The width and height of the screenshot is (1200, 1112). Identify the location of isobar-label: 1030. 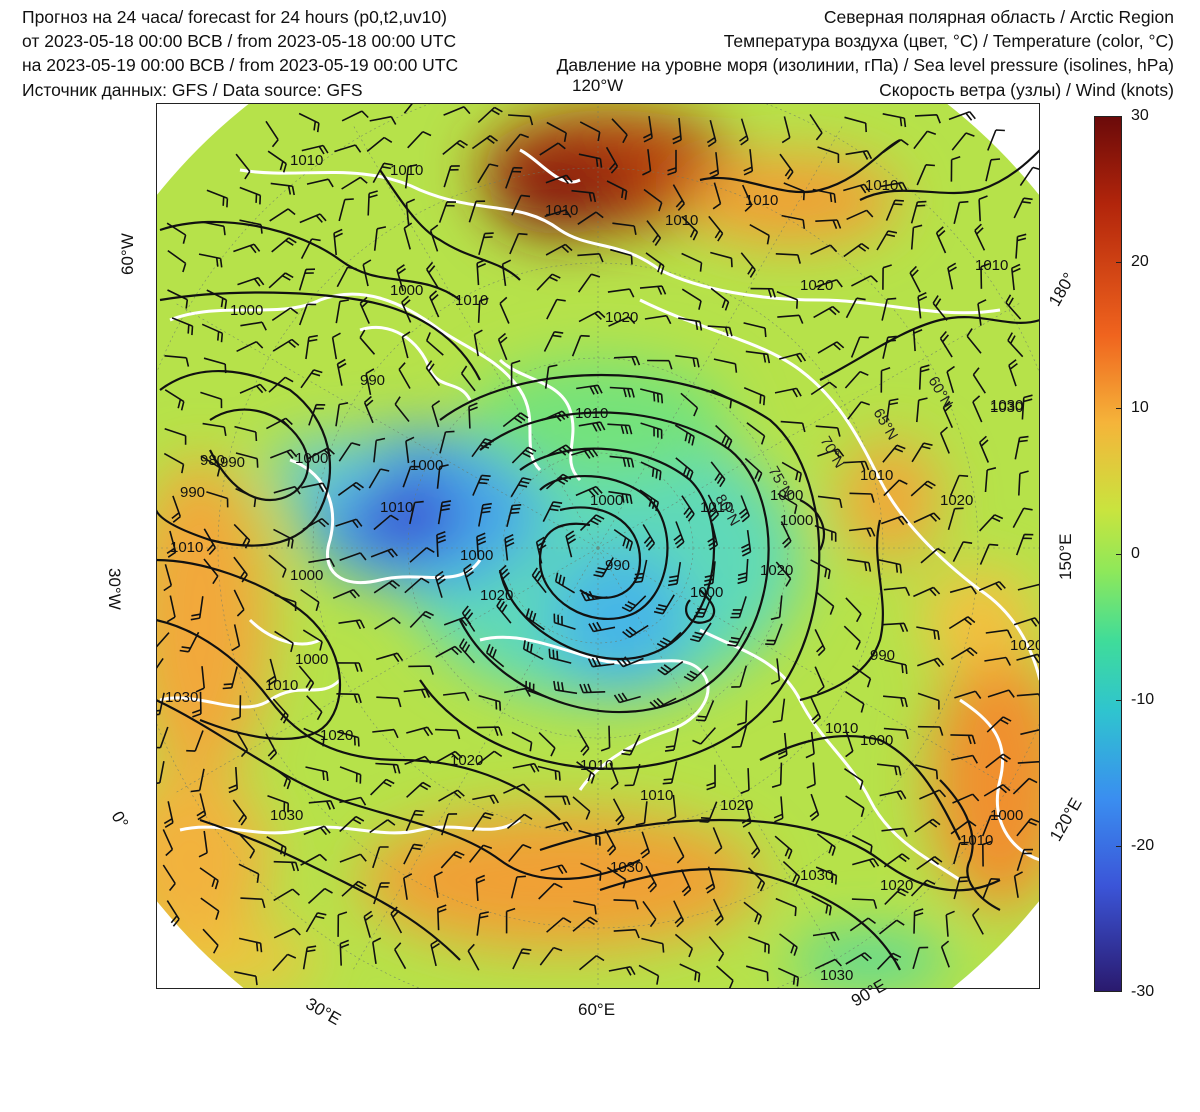
(1006, 405).